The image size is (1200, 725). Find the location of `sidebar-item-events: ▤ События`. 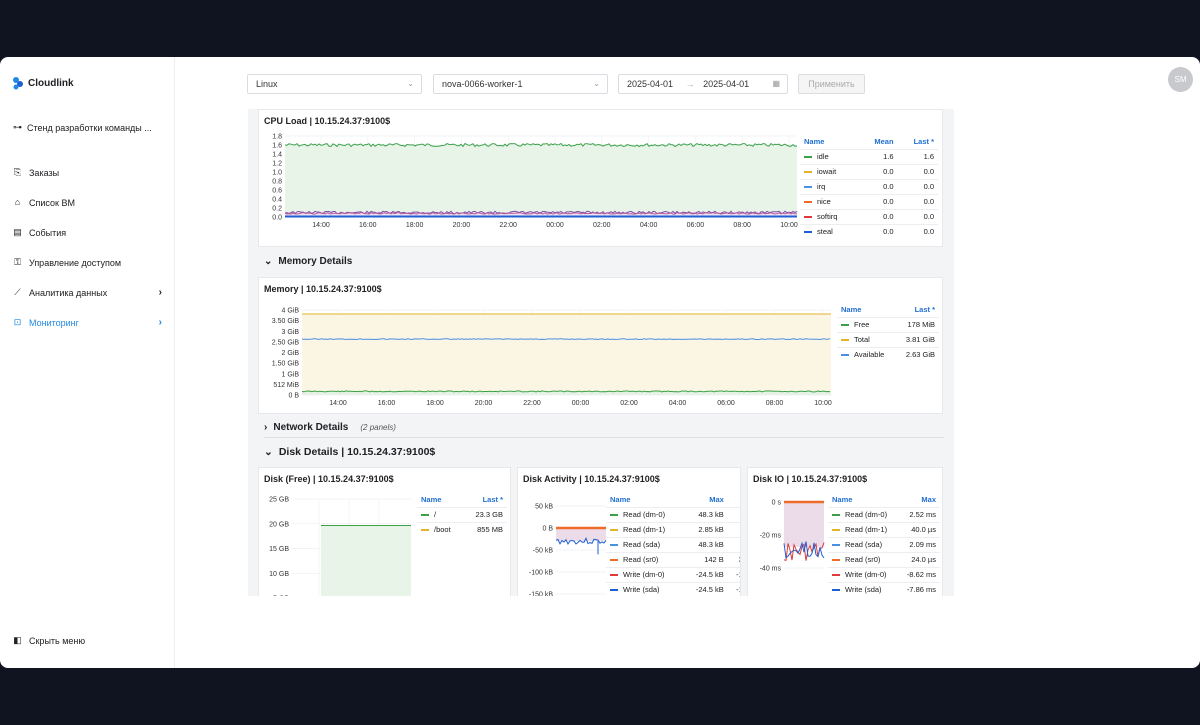

sidebar-item-events: ▤ События is located at coordinates (87, 232).